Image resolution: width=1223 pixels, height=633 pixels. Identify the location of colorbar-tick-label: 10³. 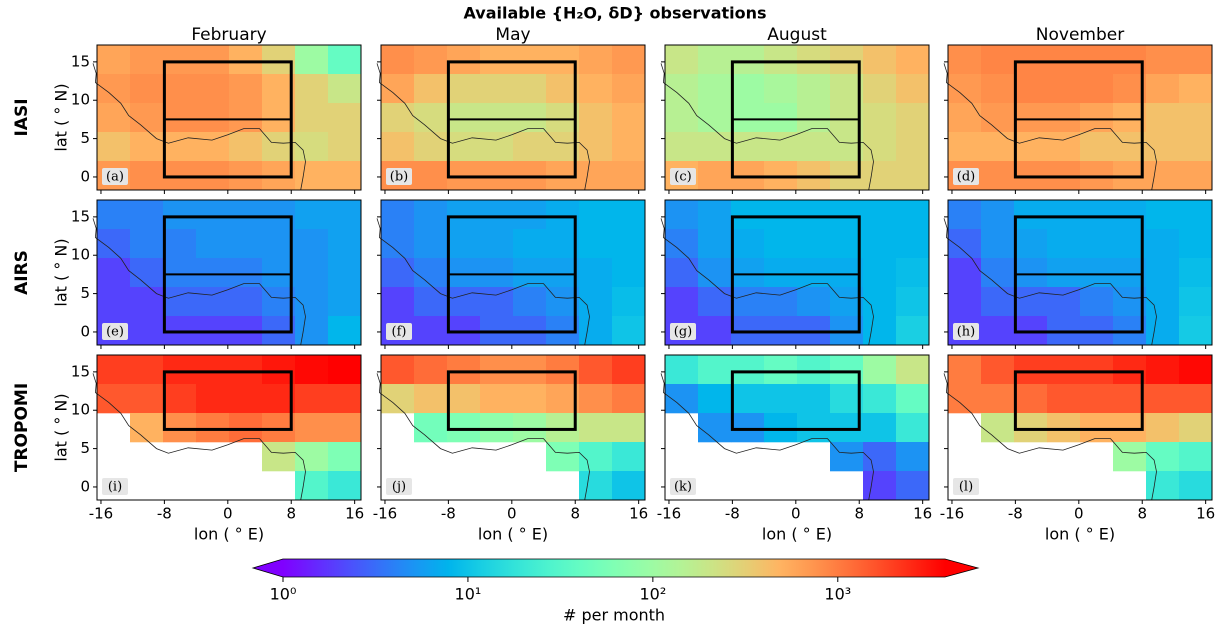
(837, 594).